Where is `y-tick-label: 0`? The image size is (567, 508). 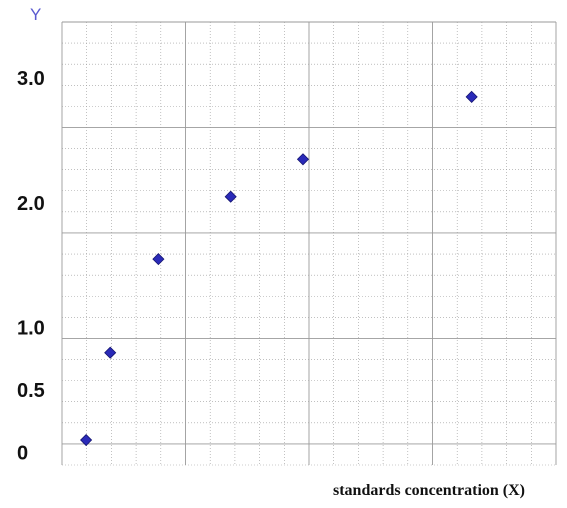 y-tick-label: 0 is located at coordinates (22, 454).